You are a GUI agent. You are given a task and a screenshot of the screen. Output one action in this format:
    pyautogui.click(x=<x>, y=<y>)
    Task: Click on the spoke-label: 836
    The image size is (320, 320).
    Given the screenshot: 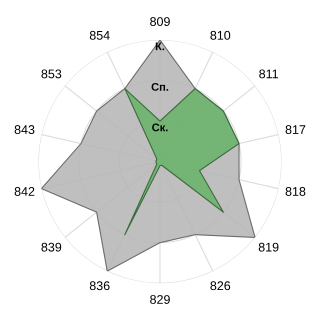 What is the action you would take?
    pyautogui.click(x=100, y=285)
    